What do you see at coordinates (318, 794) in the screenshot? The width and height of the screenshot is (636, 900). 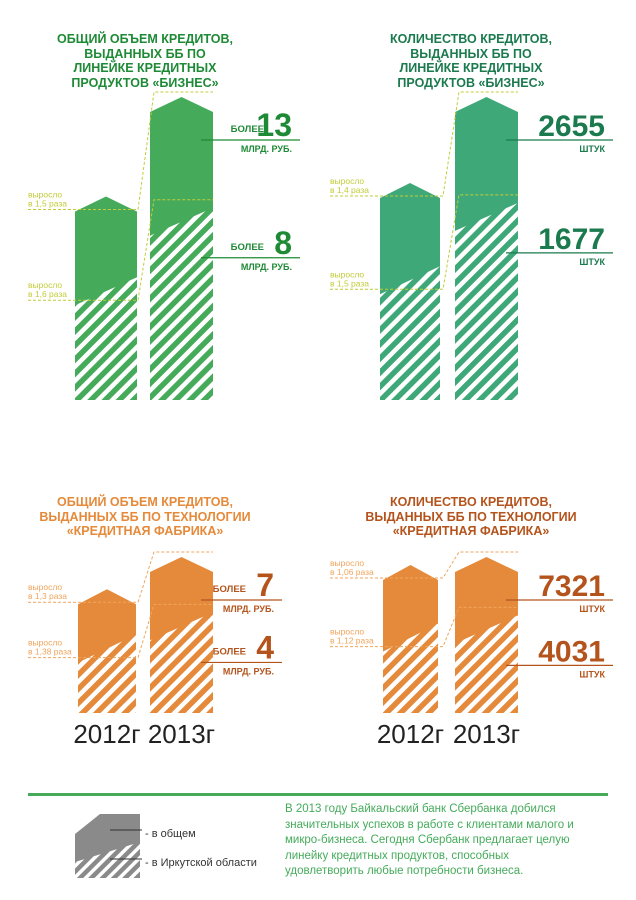 I see `section-divider` at bounding box center [318, 794].